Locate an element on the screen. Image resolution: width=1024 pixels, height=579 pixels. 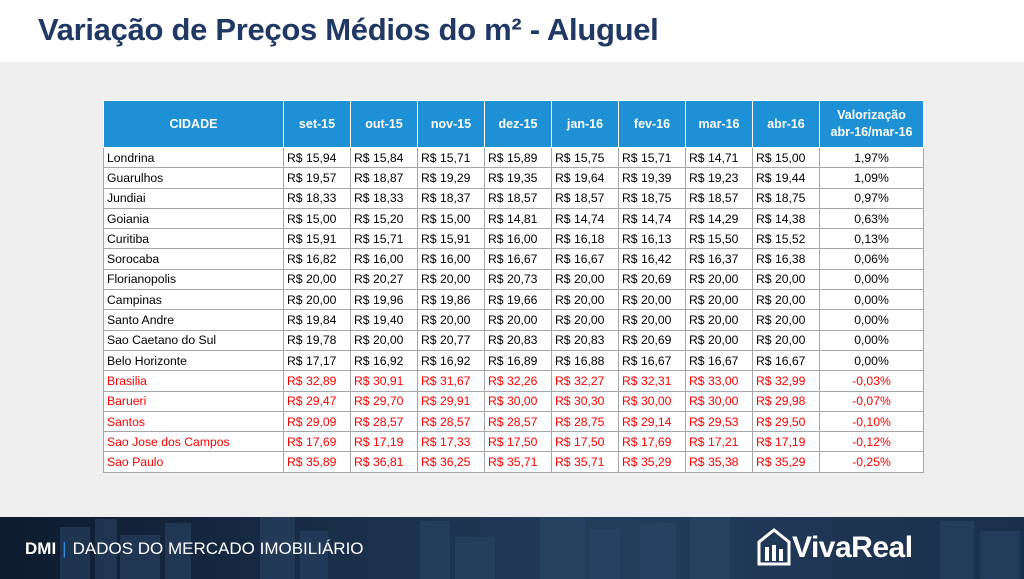
footer-brand: DMI is located at coordinates (41, 548).